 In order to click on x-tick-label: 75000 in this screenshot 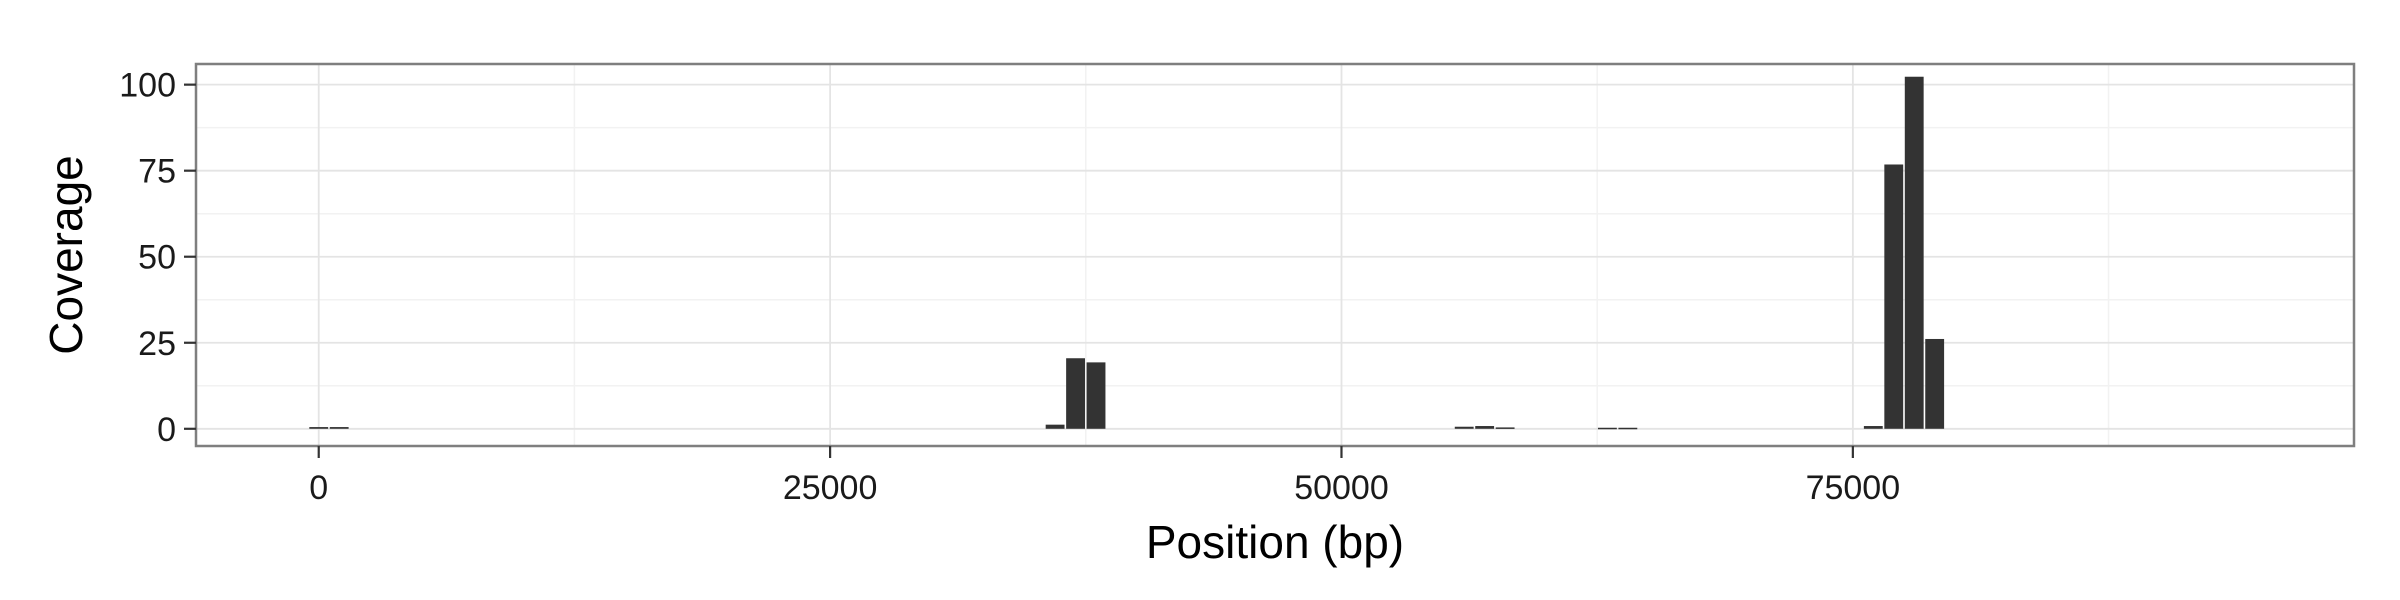, I will do `click(1853, 488)`.